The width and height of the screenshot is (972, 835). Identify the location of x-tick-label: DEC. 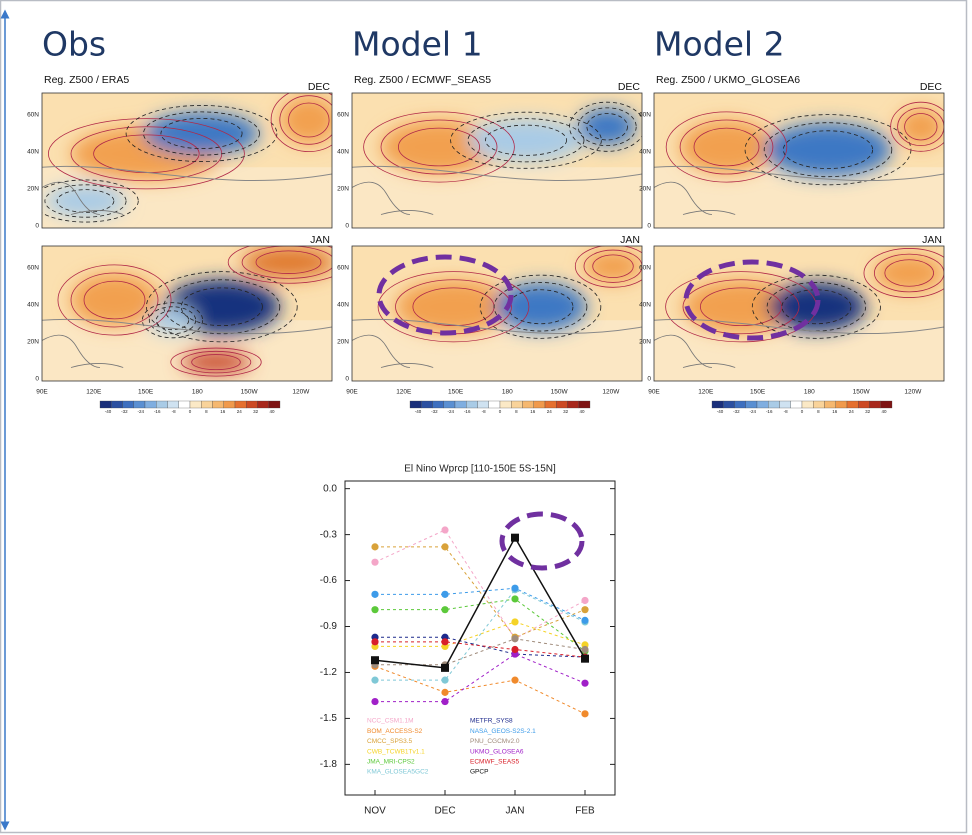
(444, 811).